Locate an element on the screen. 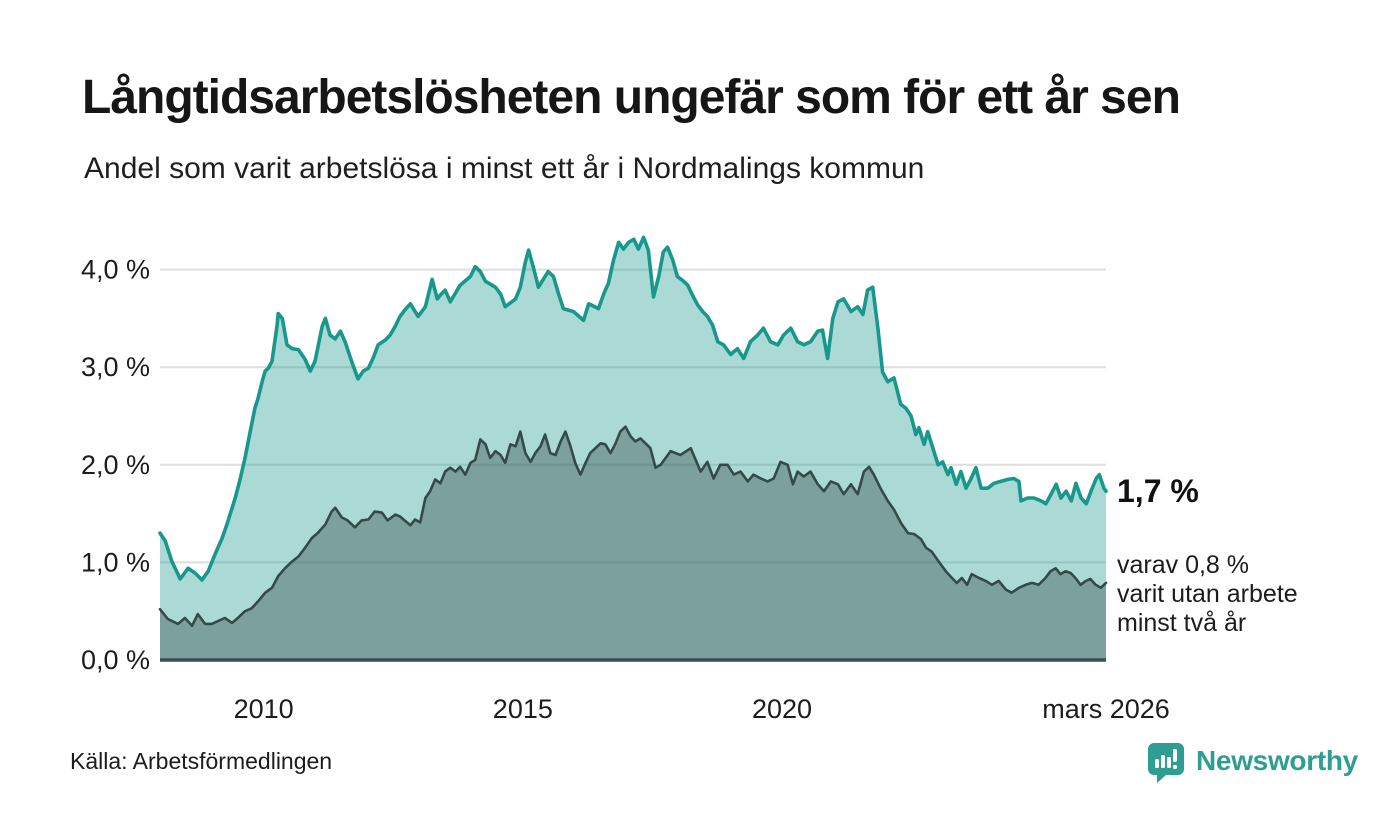 The image size is (1400, 840). annotation-line: varit utan arbete is located at coordinates (1207, 594).